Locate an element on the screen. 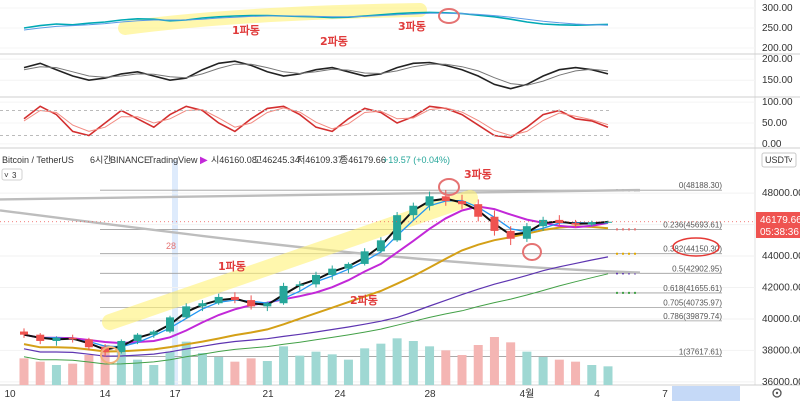 Image resolution: width=800 pixels, height=401 pixels. time-tick-label: 14 is located at coordinates (105, 394).